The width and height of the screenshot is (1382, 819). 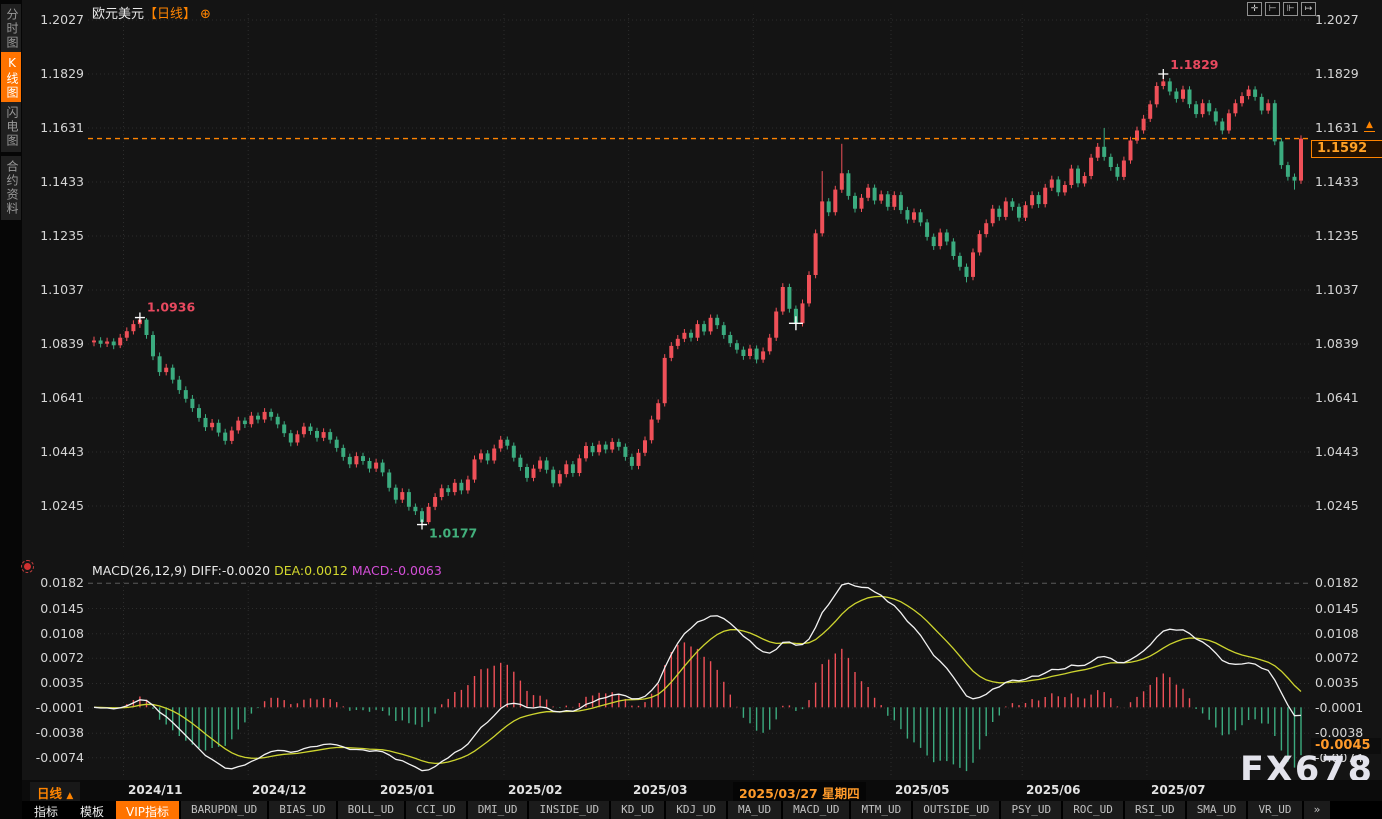 What do you see at coordinates (754, 810) in the screenshot?
I see `tab-ma-ud: MA_UD` at bounding box center [754, 810].